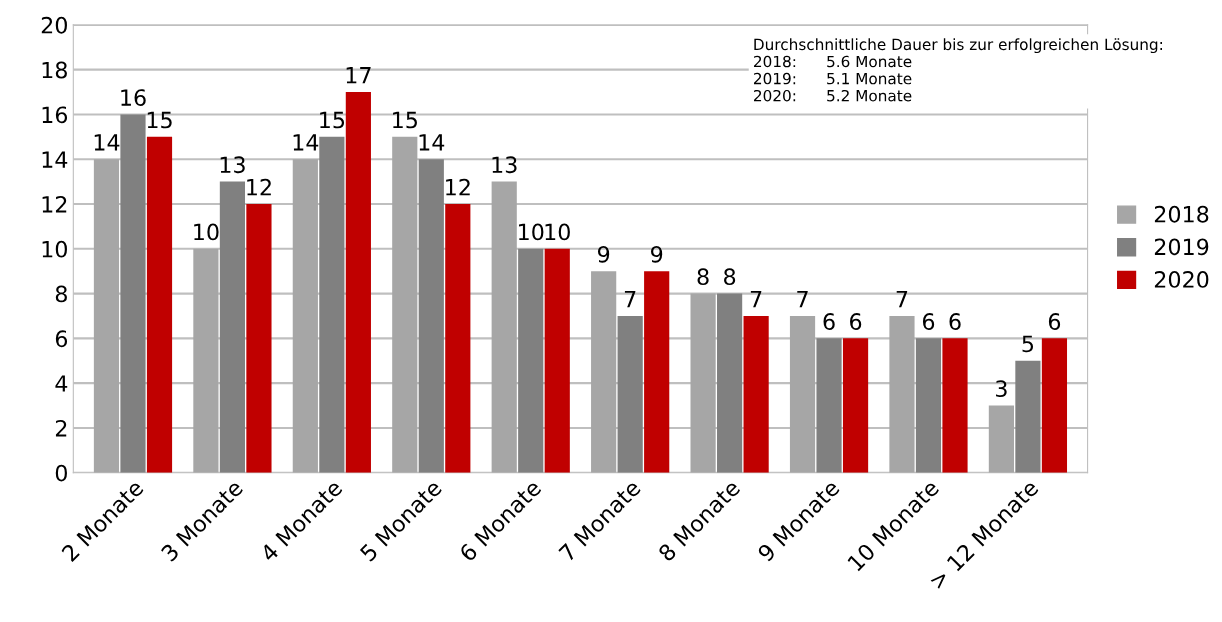 This screenshot has width=1222, height=622. What do you see at coordinates (133, 97) in the screenshot?
I see `data-label: 16` at bounding box center [133, 97].